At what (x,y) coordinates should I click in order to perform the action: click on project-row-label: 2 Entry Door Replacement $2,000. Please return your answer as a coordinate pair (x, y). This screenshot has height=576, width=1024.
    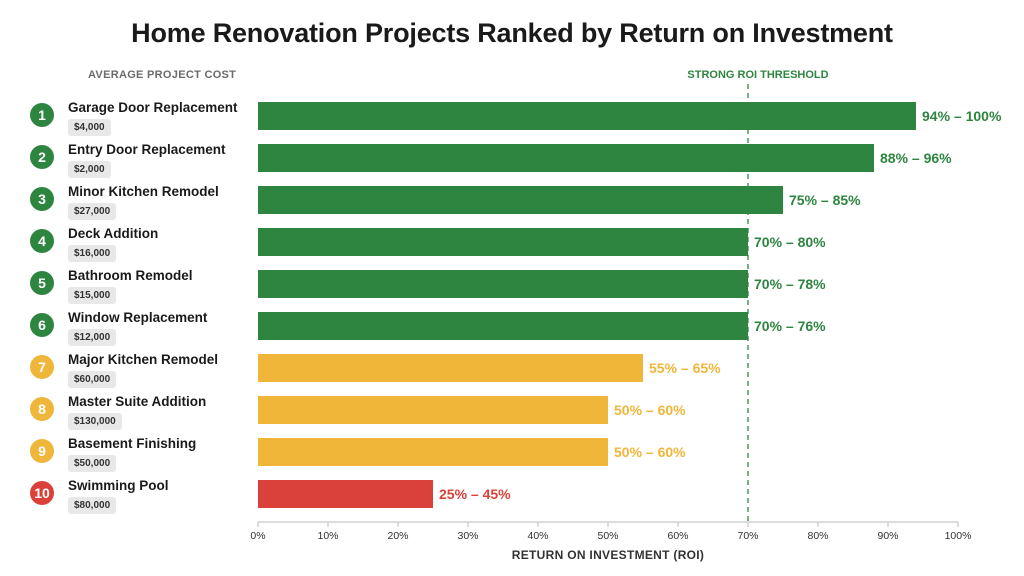
    Looking at the image, I should click on (142, 163).